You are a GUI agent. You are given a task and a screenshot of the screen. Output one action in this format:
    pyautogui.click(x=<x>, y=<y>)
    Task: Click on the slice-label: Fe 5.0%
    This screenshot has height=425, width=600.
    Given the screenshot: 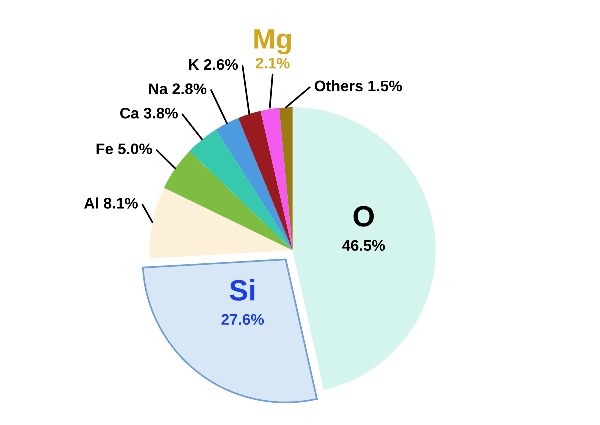 What is the action you would take?
    pyautogui.click(x=124, y=149)
    